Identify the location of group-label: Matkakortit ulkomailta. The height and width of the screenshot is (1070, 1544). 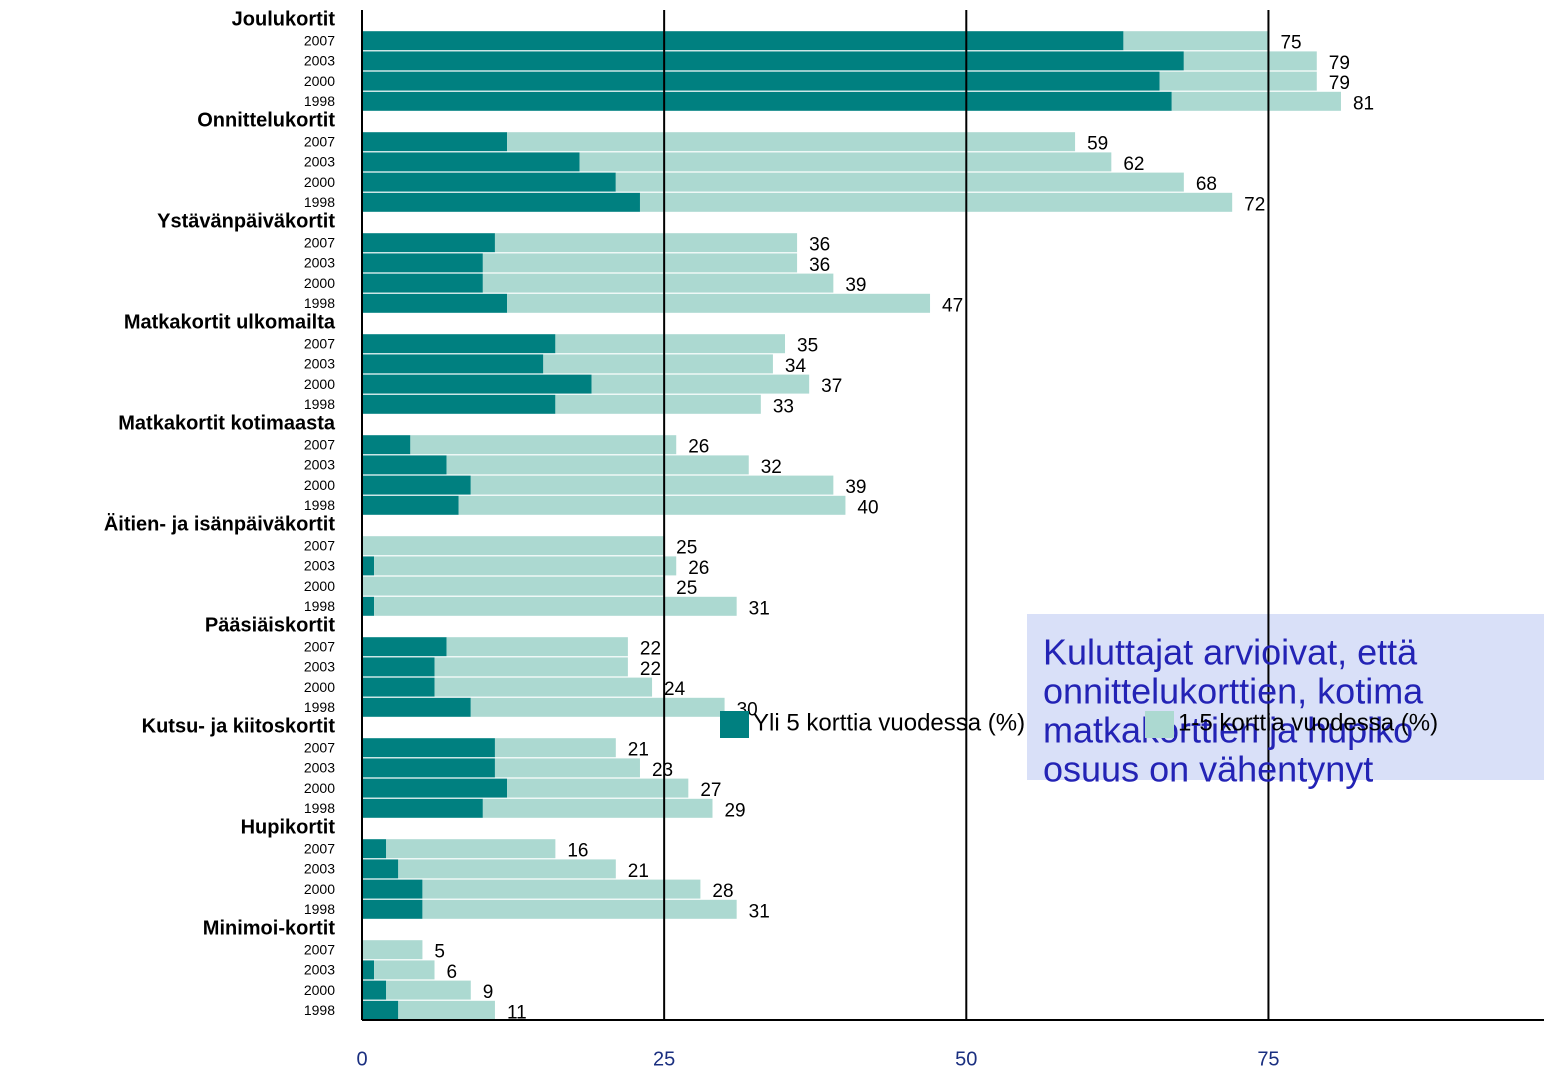
(230, 322).